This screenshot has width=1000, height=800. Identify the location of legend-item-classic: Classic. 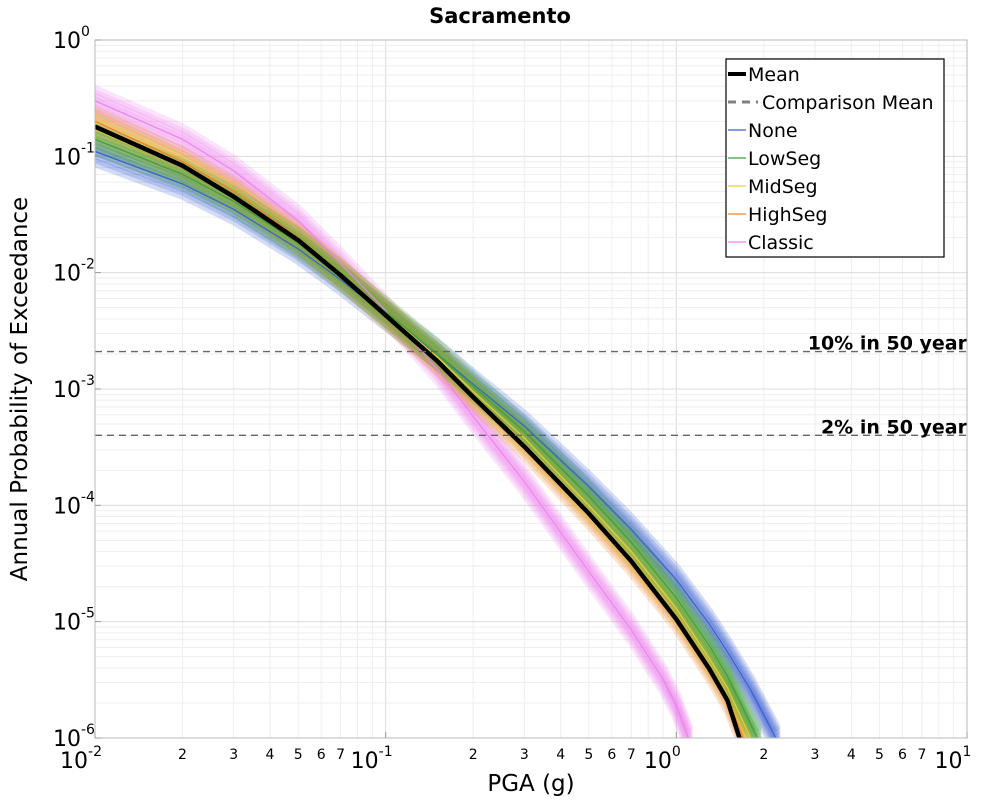
(771, 243).